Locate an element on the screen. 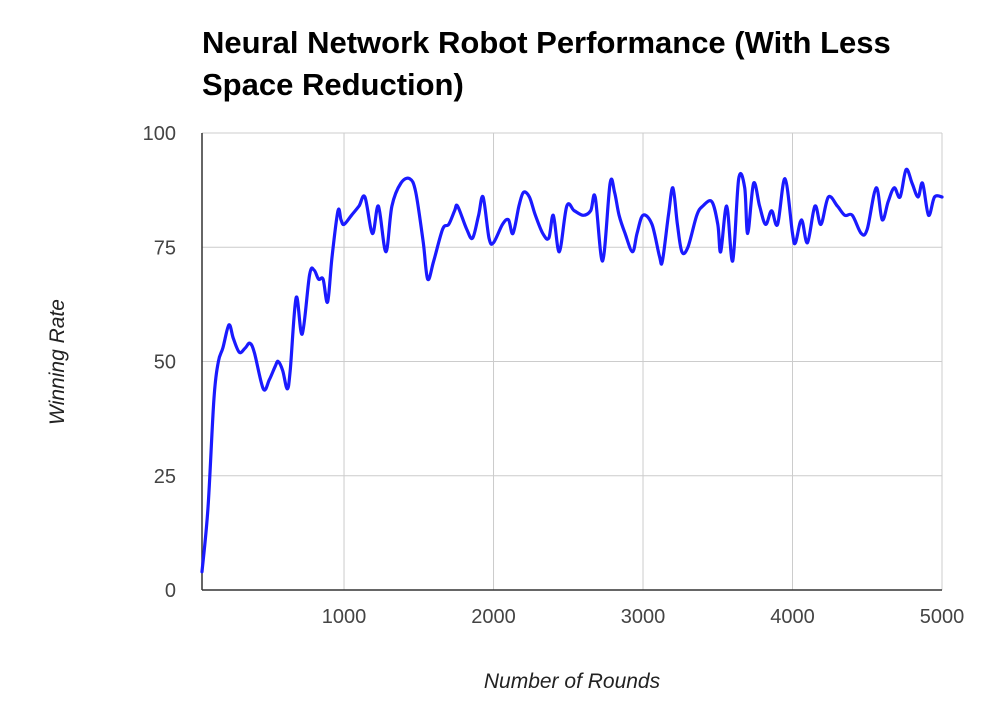 This screenshot has width=990, height=706. y-tick-label: 75 is located at coordinates (165, 248).